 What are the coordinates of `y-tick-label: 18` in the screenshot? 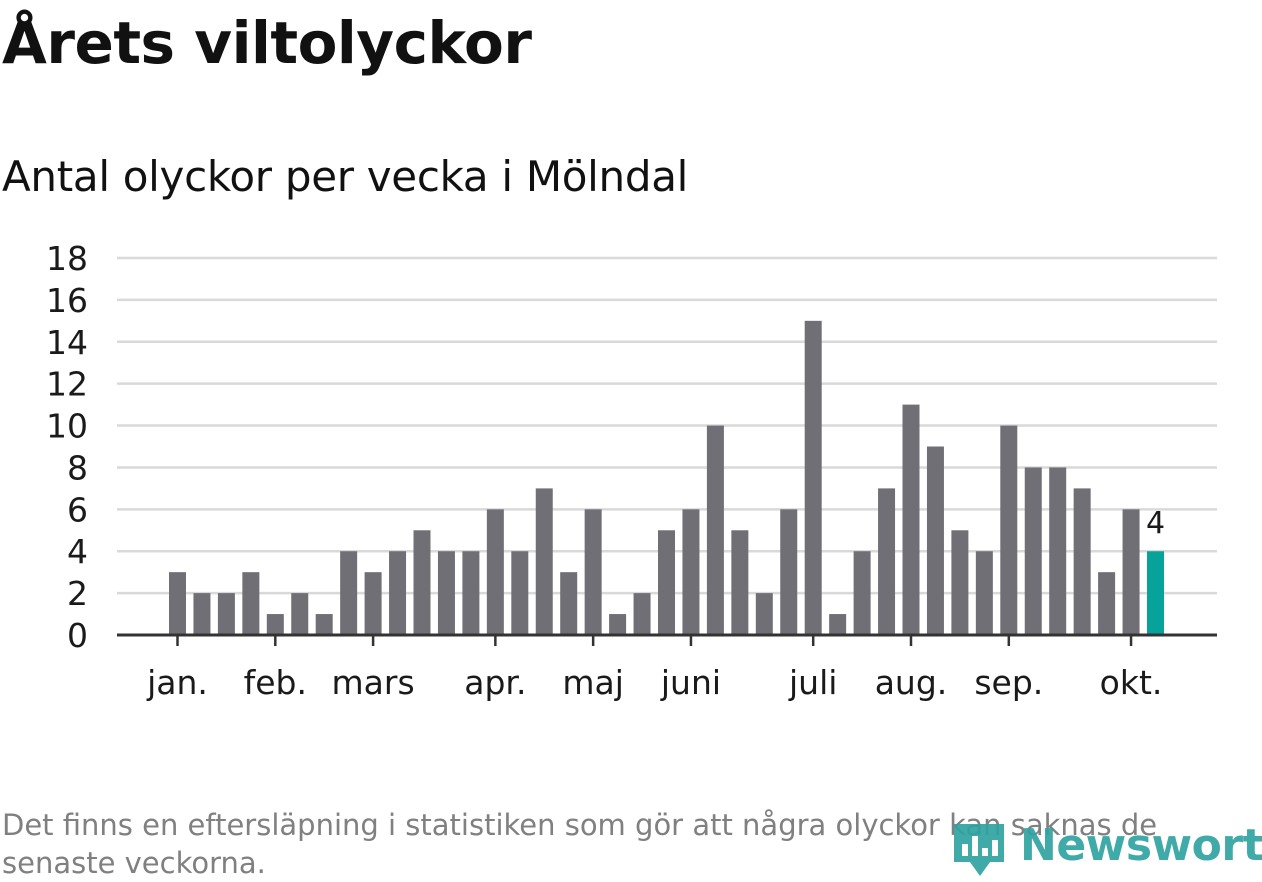 It's located at (67, 258).